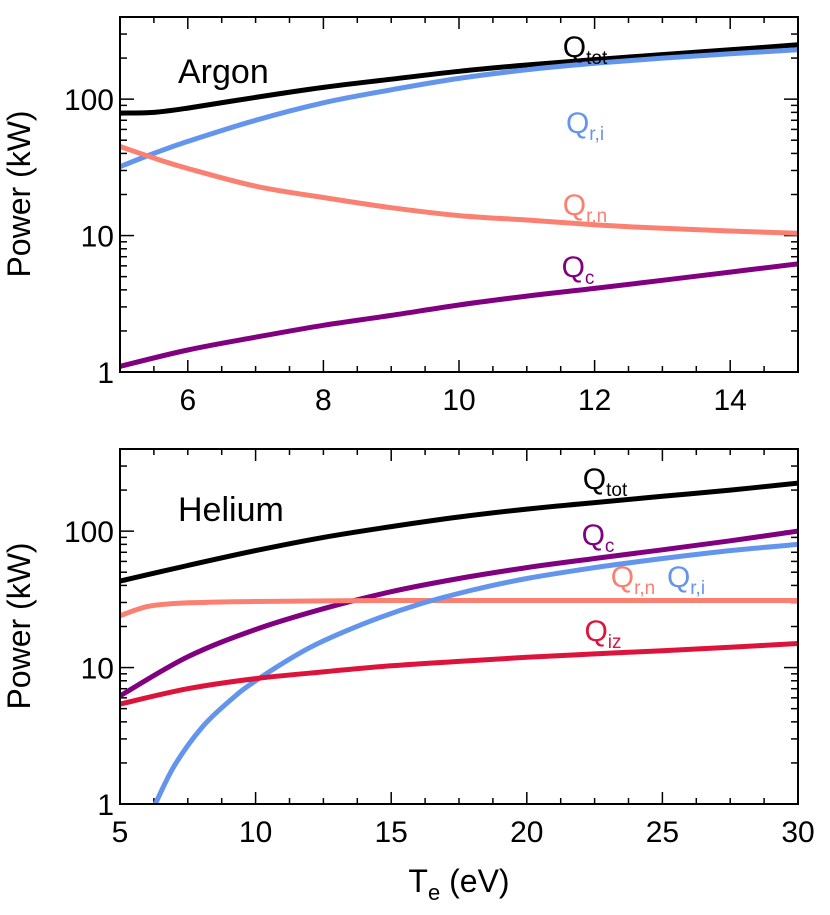 This screenshot has width=830, height=915. I want to click on helium-x-tick-label: 10, so click(255, 832).